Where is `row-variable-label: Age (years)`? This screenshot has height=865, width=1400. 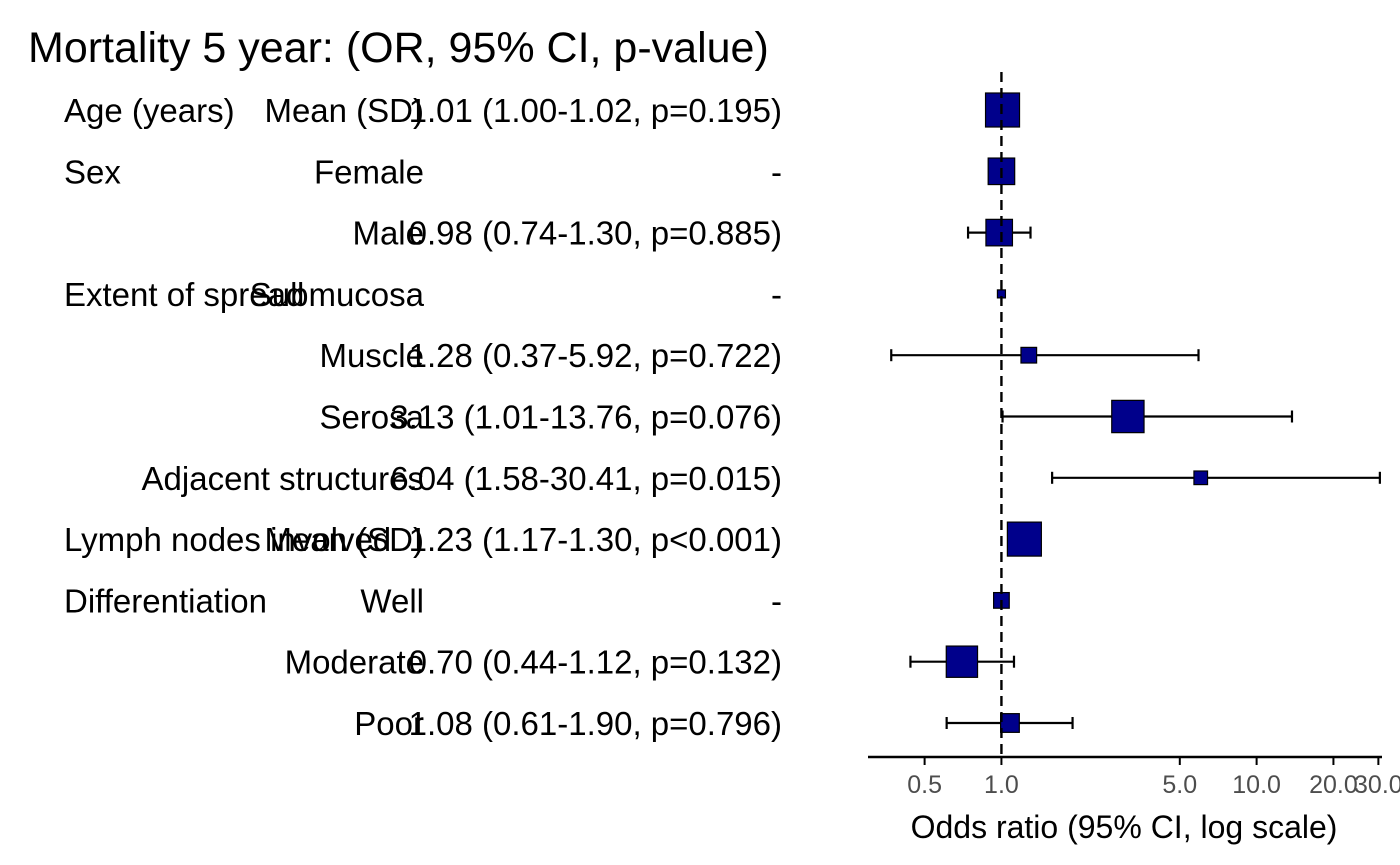
row-variable-label: Age (years) is located at coordinates (149, 110).